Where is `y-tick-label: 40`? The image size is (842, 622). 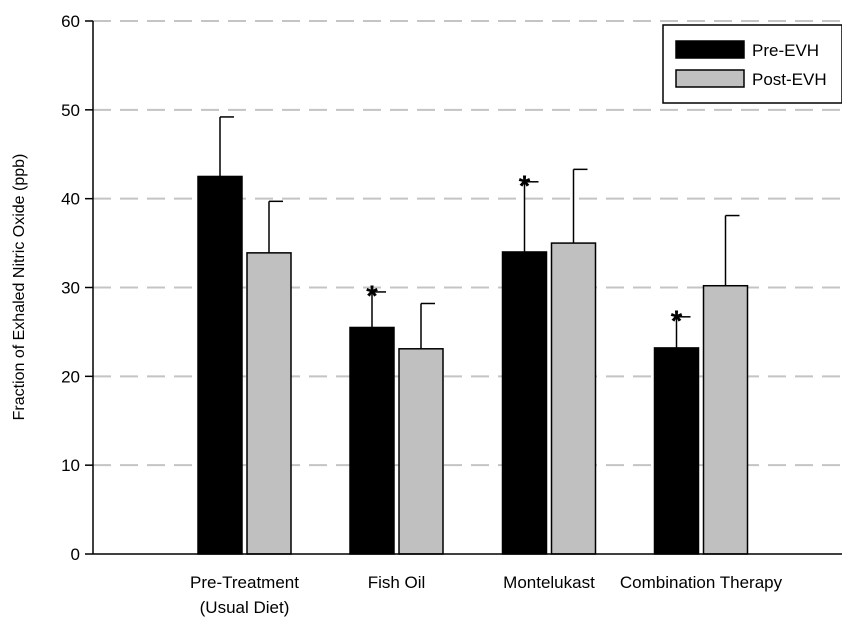 y-tick-label: 40 is located at coordinates (70, 199).